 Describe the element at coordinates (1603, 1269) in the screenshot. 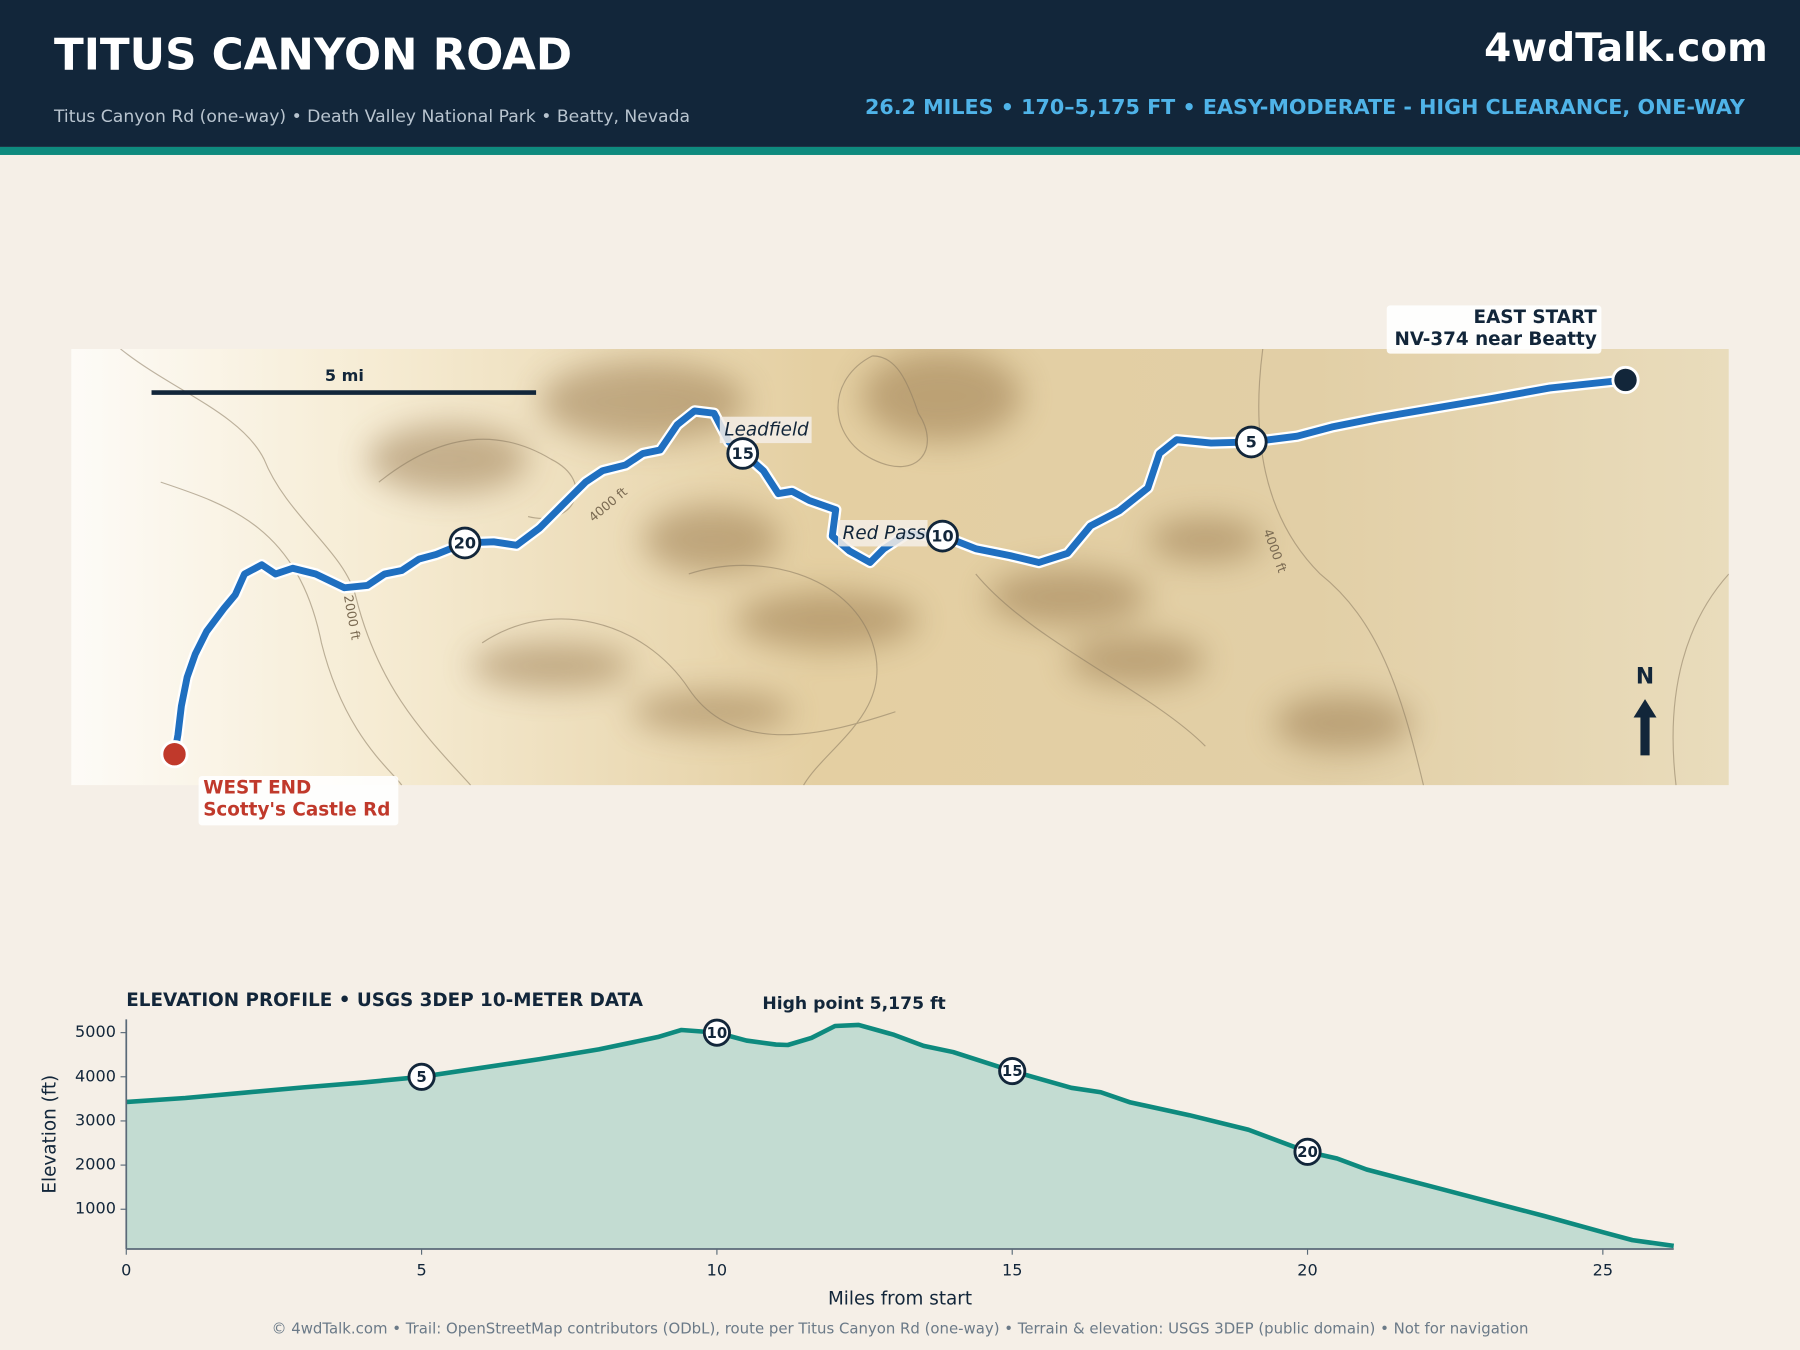

I see `x-tick-label: 25` at that location.